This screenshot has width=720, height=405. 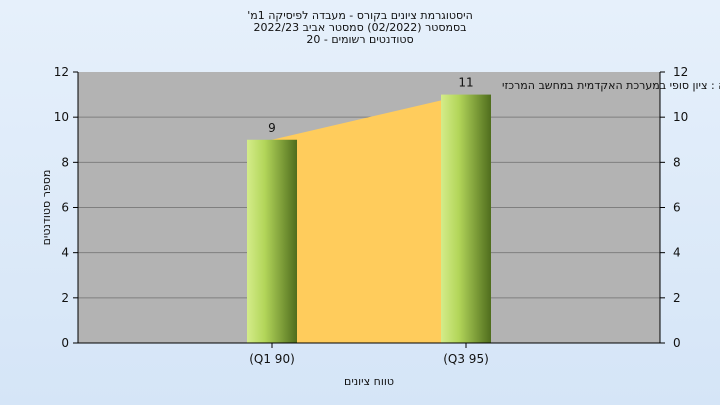 I want to click on y-tick-label-right: 12, so click(x=680, y=72).